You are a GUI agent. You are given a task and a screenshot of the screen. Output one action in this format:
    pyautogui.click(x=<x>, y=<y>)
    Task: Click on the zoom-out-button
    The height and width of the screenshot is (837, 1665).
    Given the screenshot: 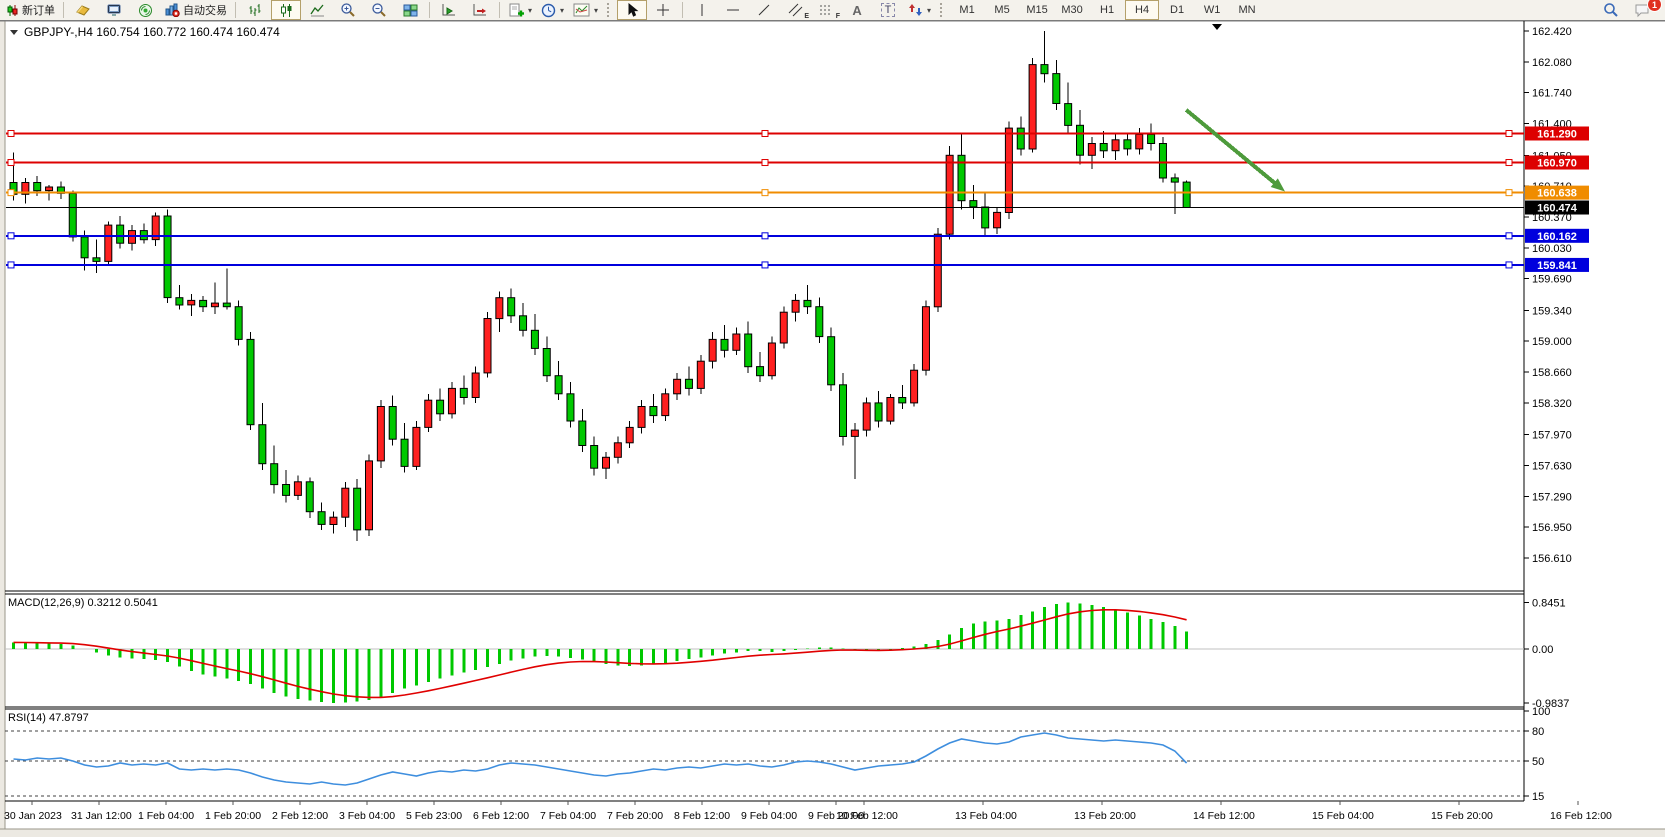 What is the action you would take?
    pyautogui.click(x=379, y=10)
    